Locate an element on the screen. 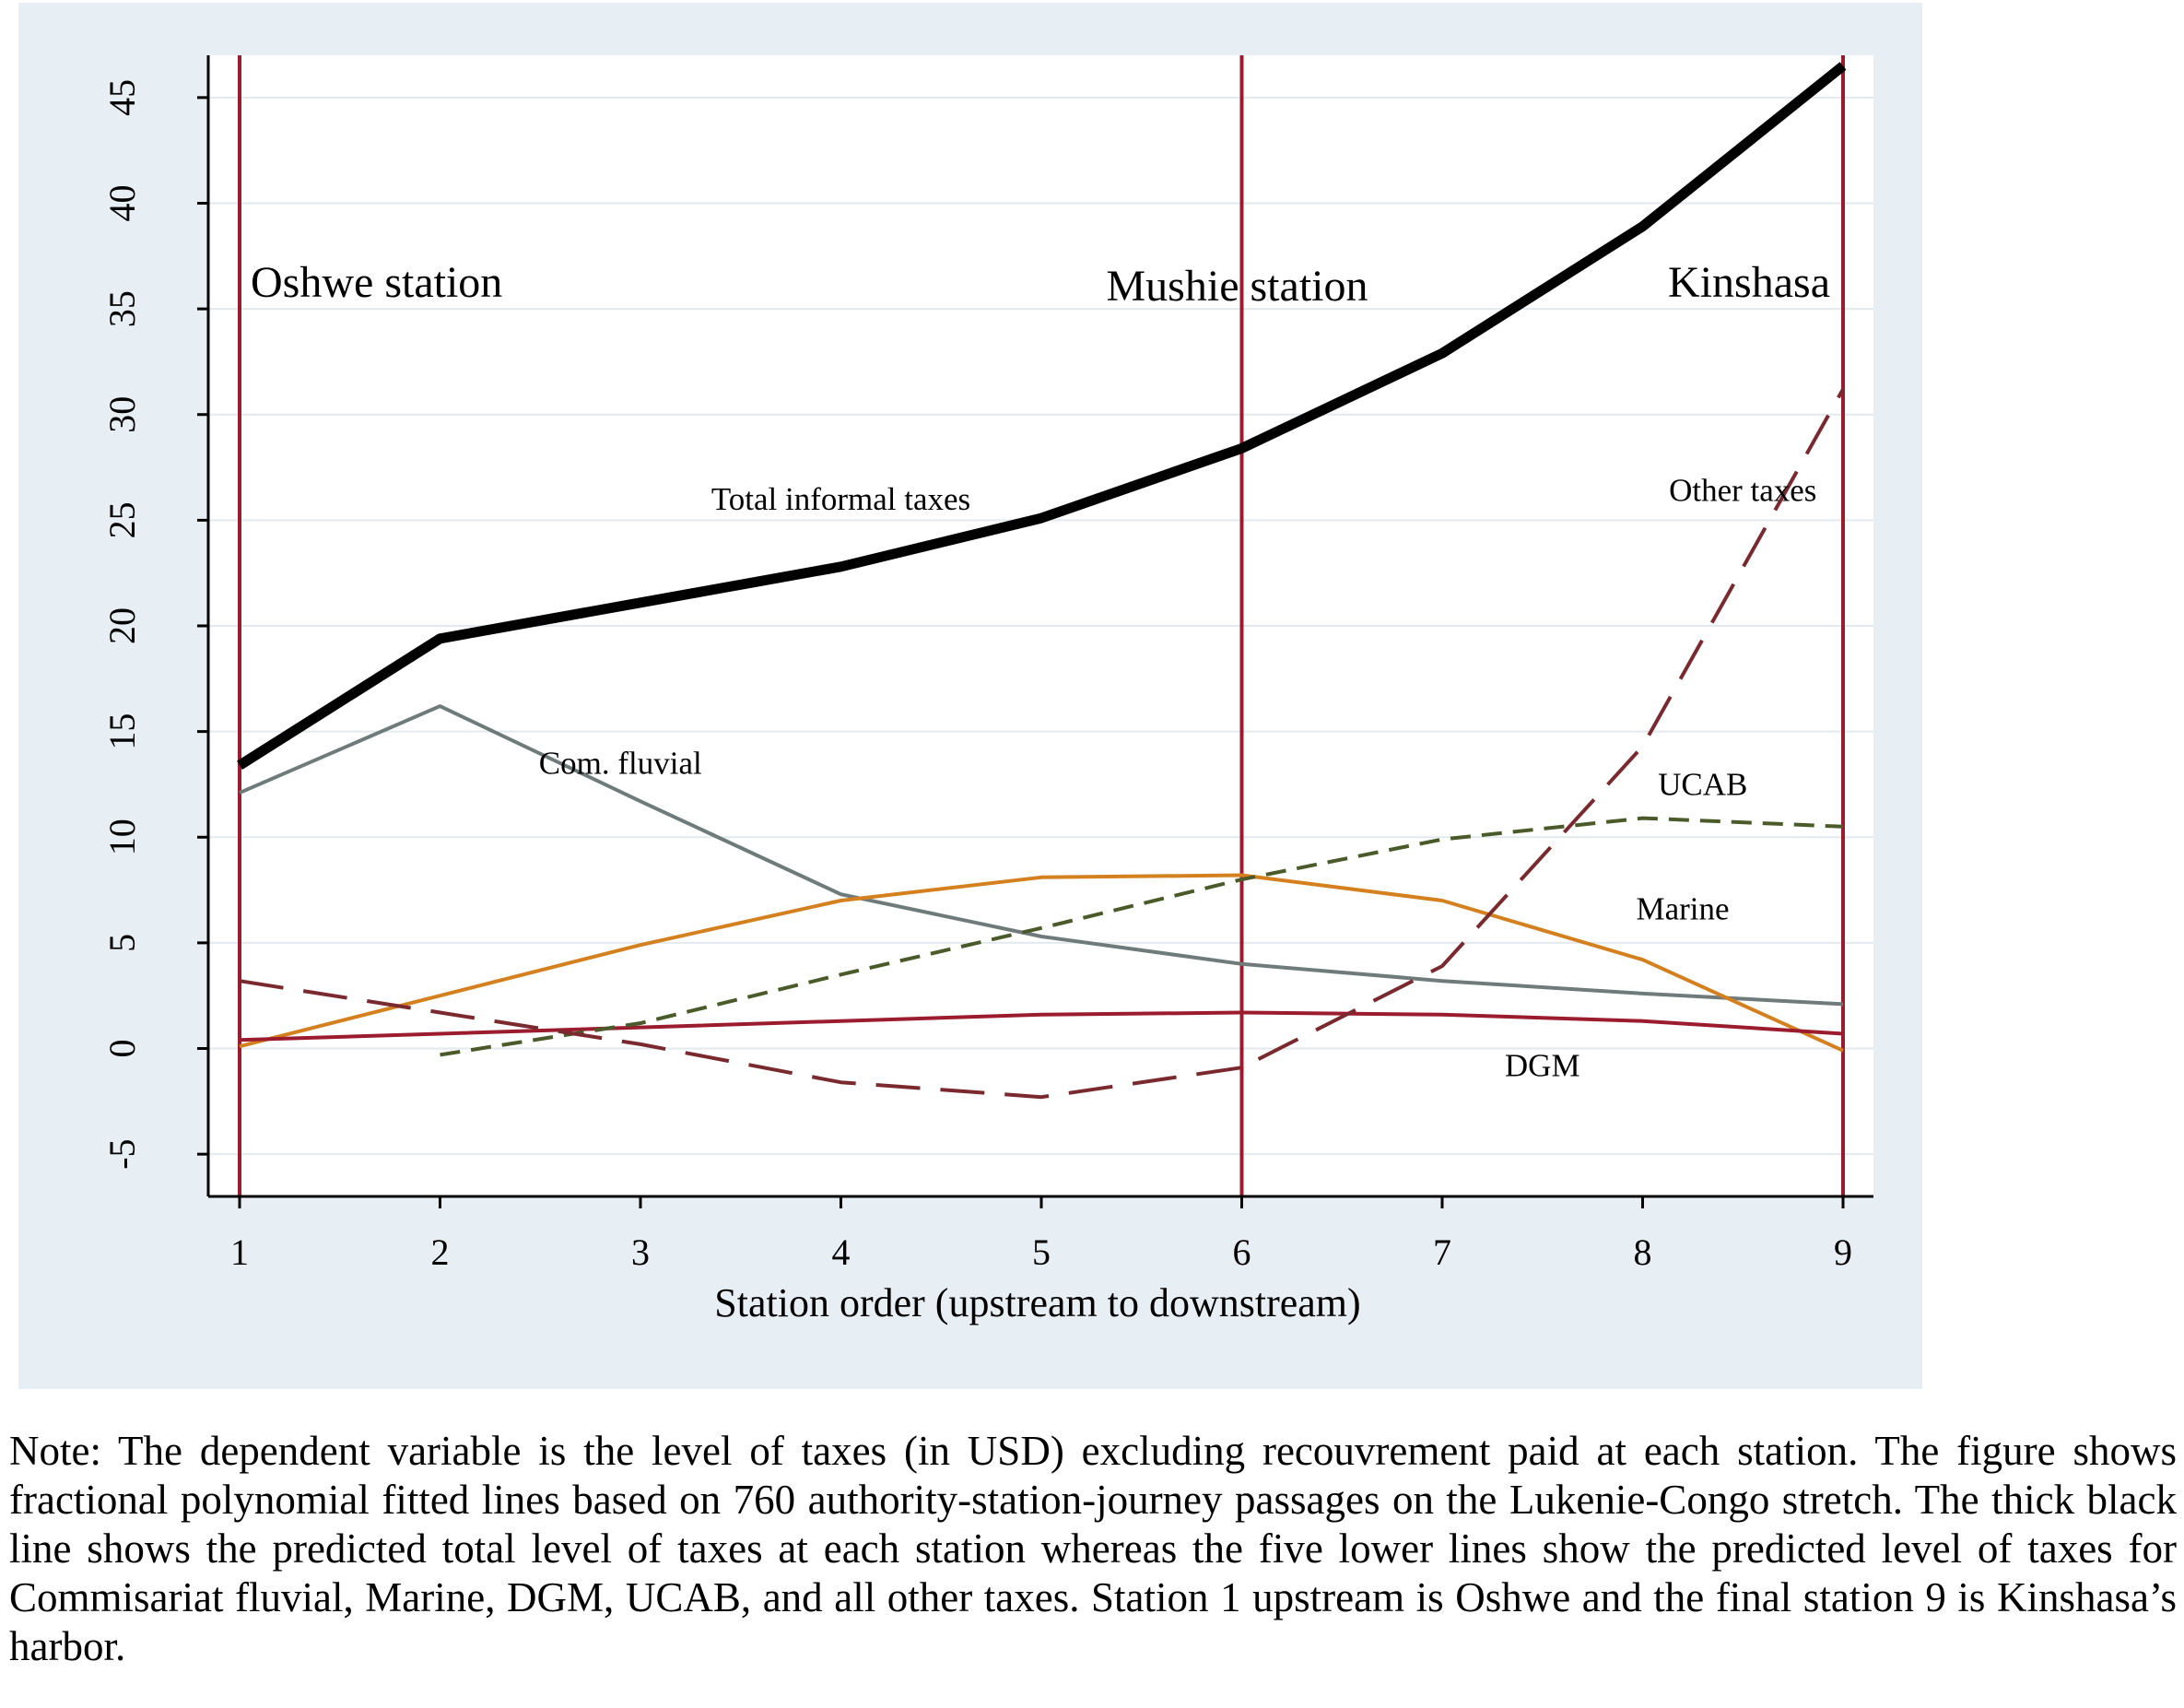 Image resolution: width=2184 pixels, height=1708 pixels. y-tick-label: 45 is located at coordinates (122, 97).